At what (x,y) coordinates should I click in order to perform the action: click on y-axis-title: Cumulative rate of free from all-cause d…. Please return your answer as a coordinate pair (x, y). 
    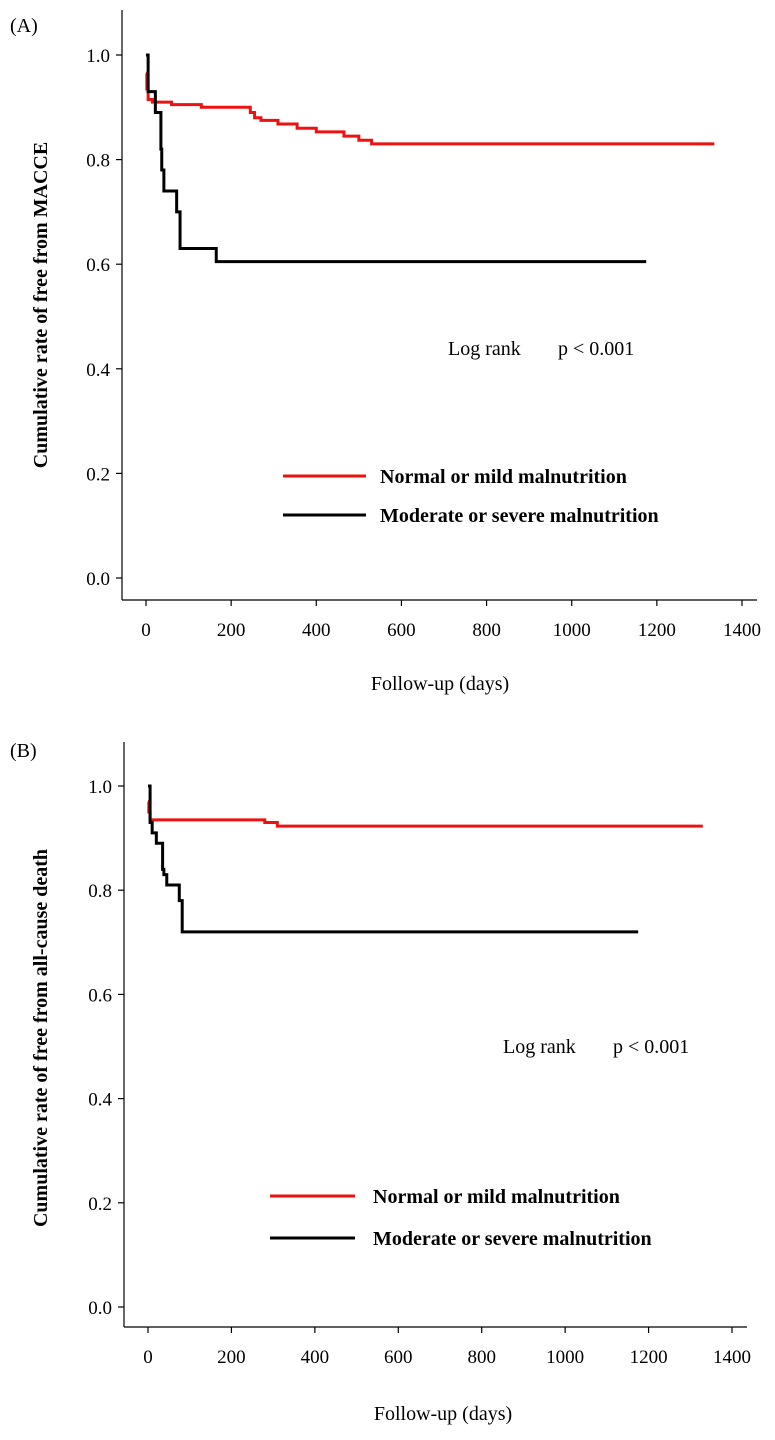
    Looking at the image, I should click on (41, 1038).